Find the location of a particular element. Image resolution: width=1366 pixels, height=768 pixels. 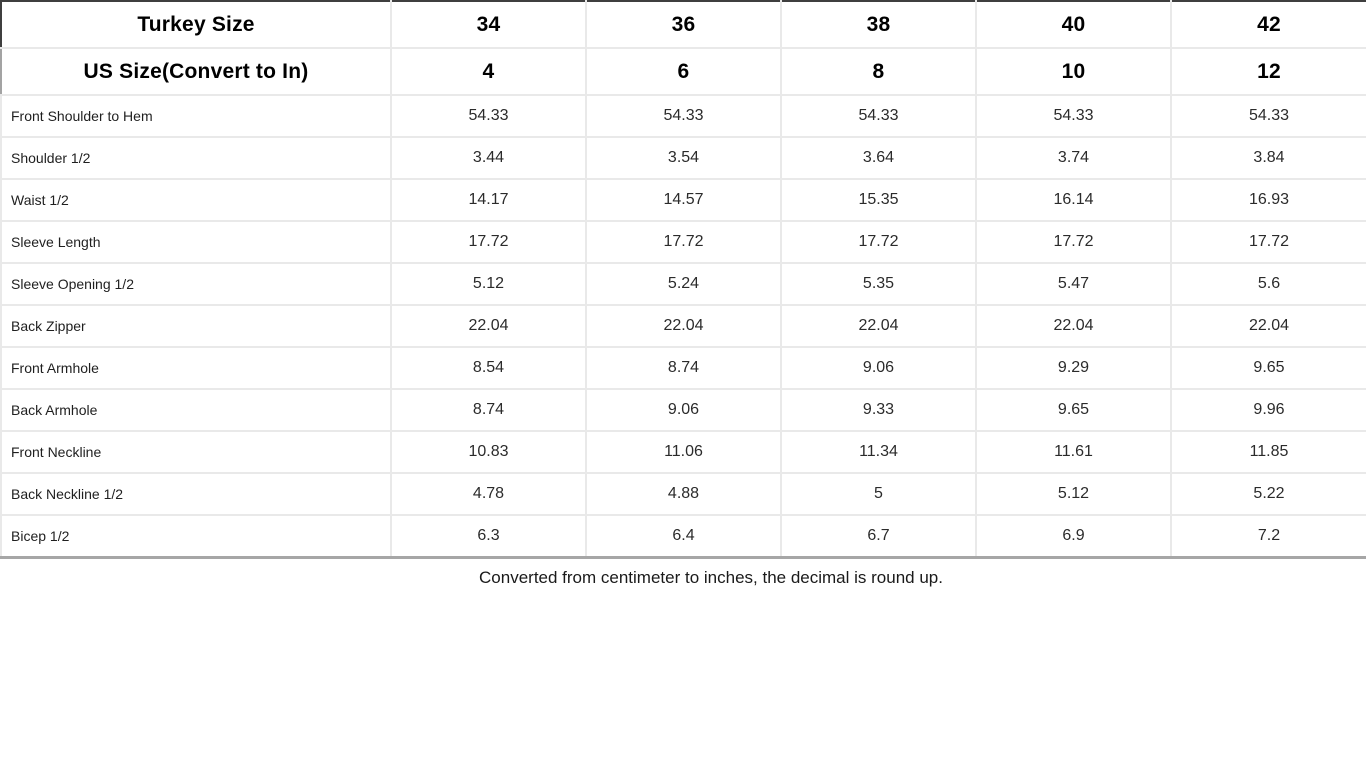

value-cell: 4.88 is located at coordinates (683, 494).